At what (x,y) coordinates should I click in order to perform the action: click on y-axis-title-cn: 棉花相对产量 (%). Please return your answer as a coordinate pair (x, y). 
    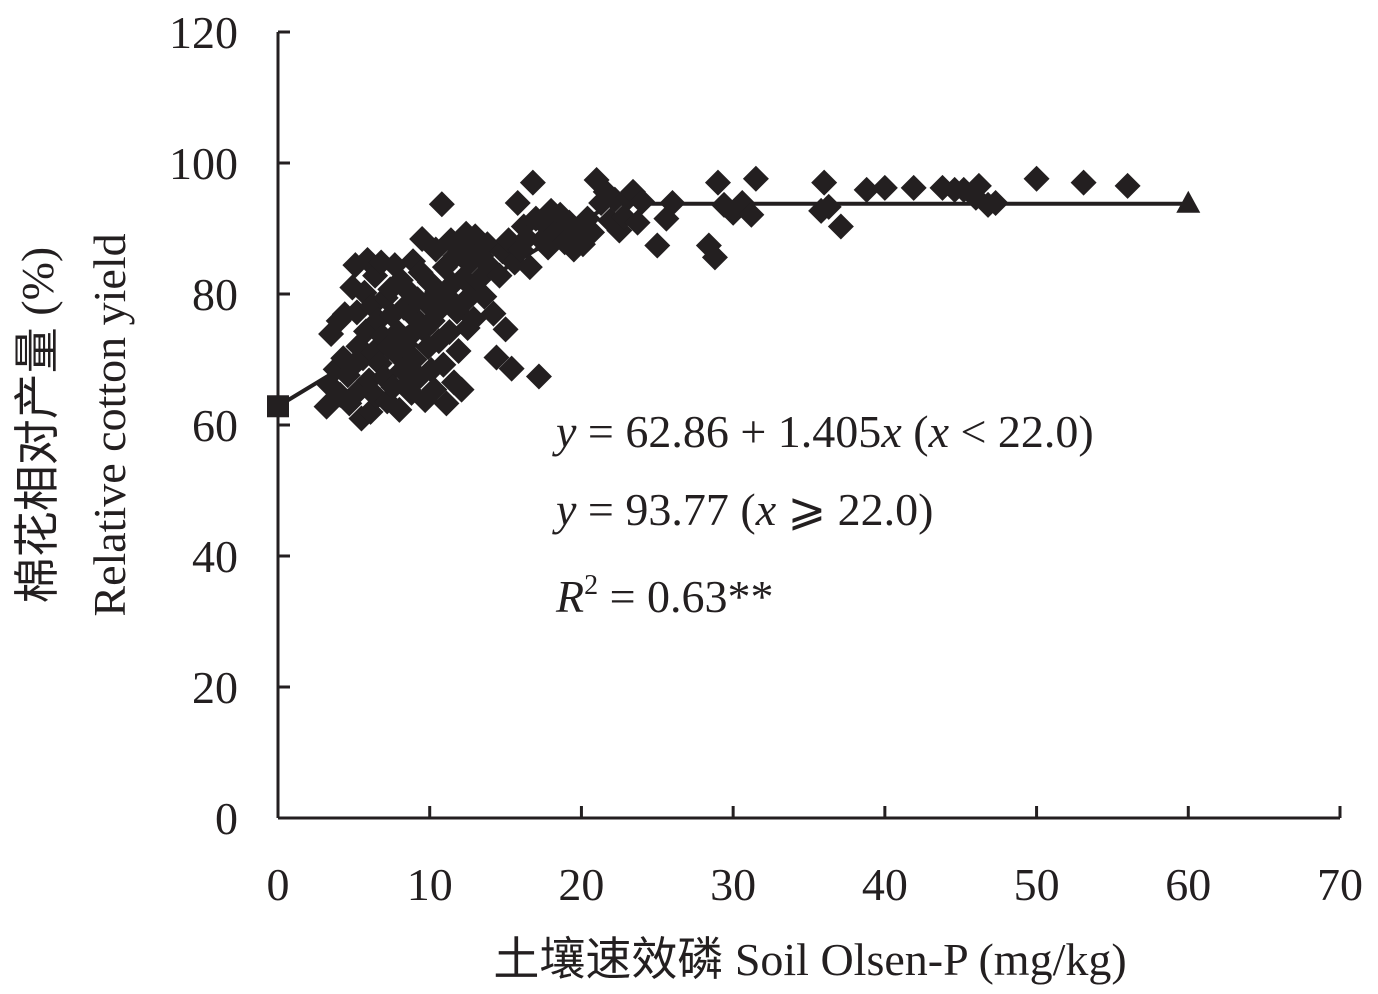
    Looking at the image, I should click on (37, 425).